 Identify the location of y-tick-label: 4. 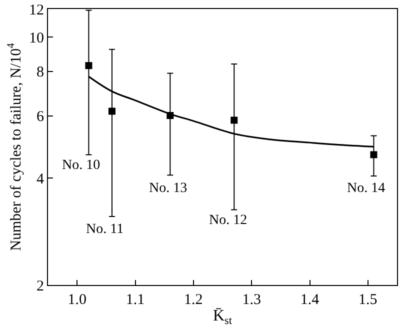
(40, 179).